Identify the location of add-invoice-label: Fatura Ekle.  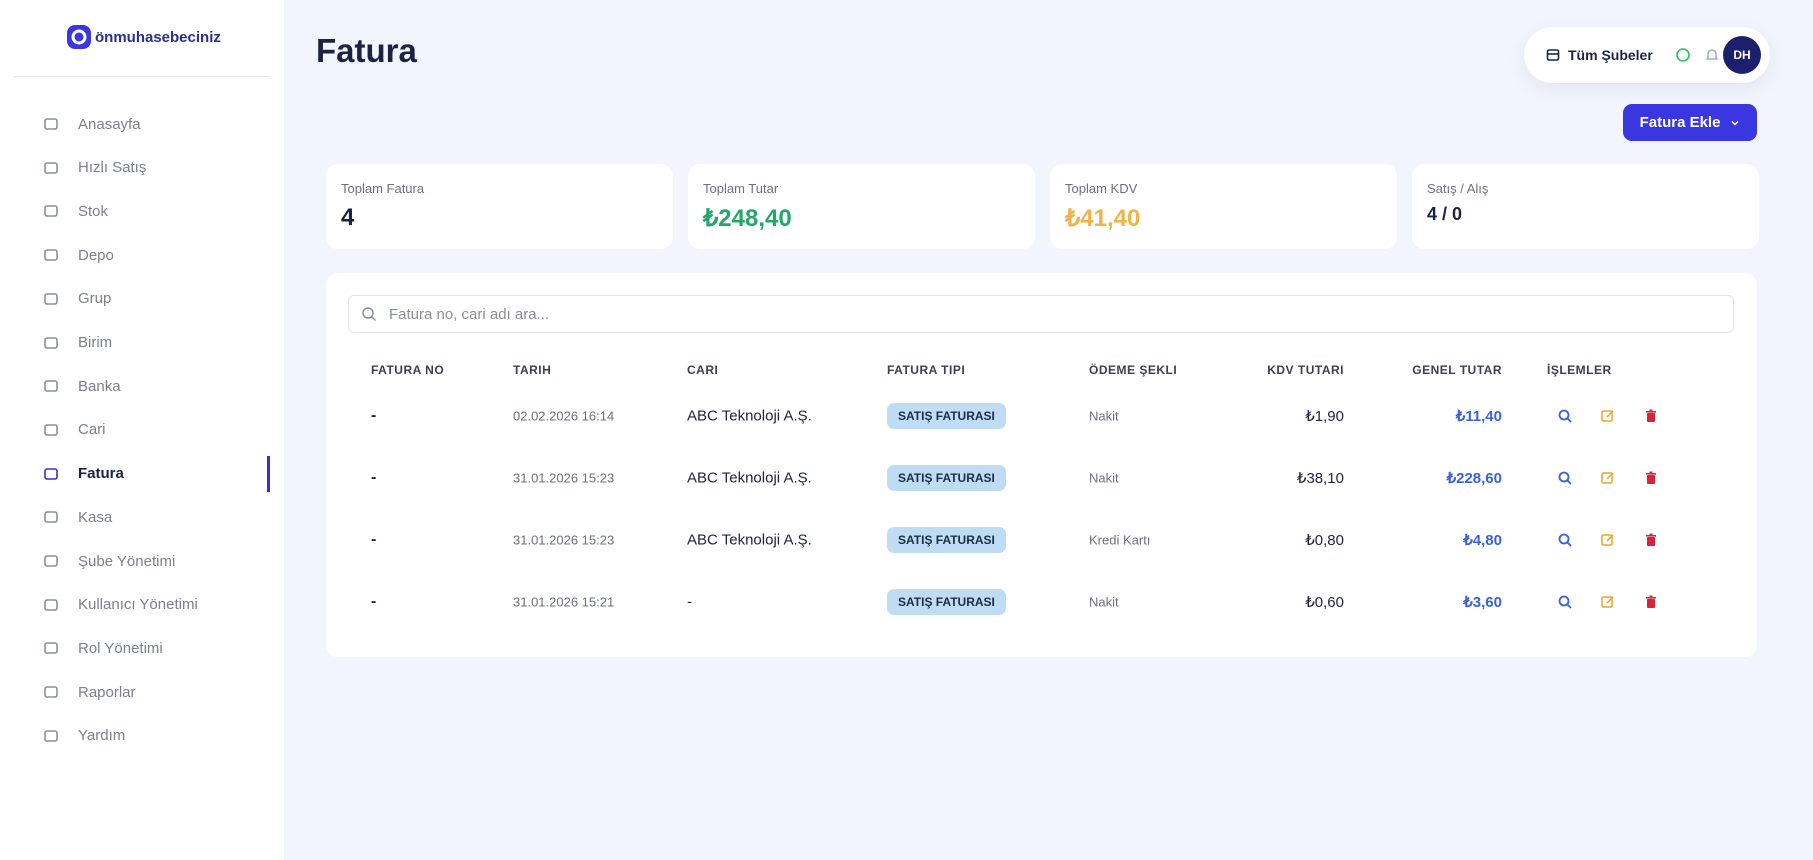
(1680, 122).